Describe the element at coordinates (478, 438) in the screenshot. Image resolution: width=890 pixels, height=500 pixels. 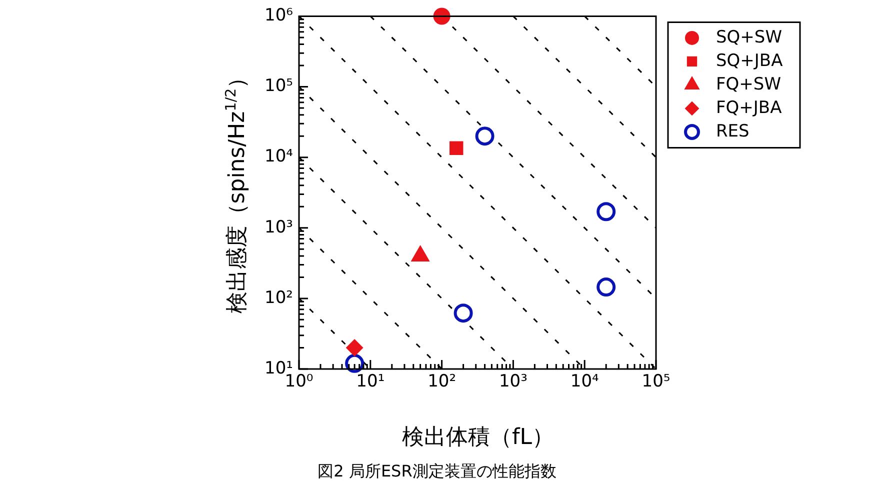
I see `x-axis-title: 検出体積（fL）` at that location.